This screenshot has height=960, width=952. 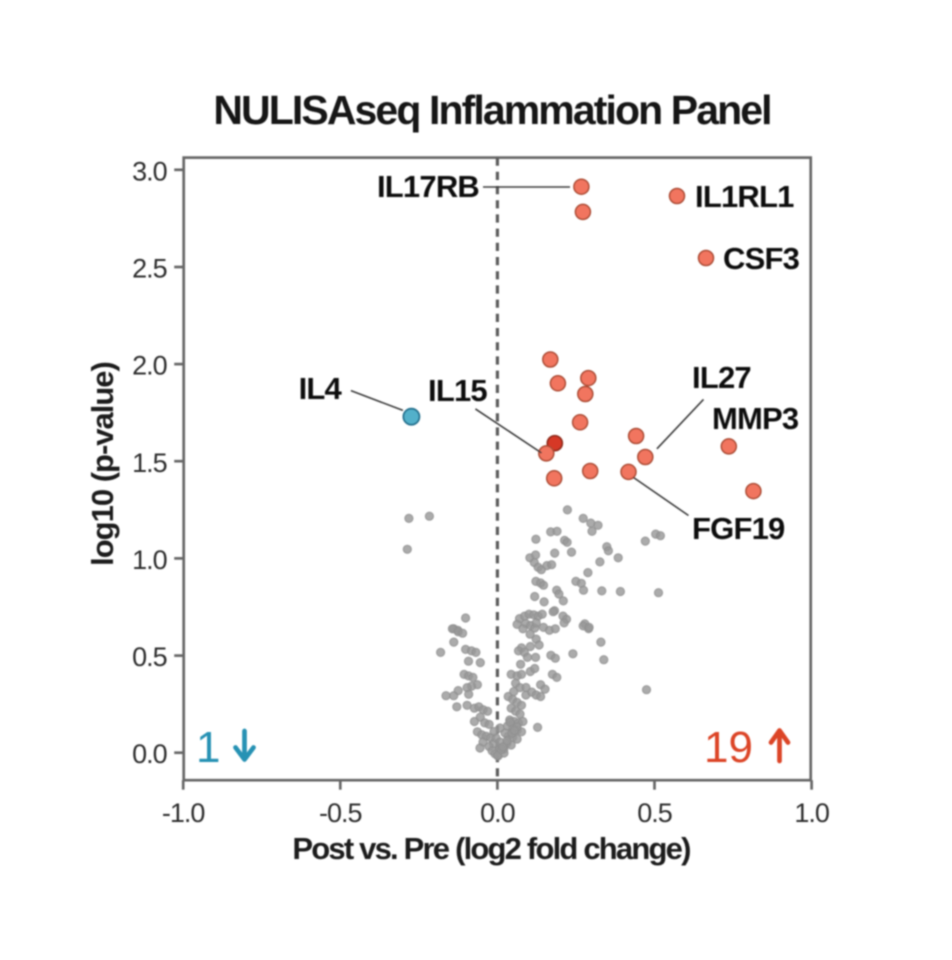 What do you see at coordinates (149, 463) in the screenshot?
I see `svg-text: 1.5` at bounding box center [149, 463].